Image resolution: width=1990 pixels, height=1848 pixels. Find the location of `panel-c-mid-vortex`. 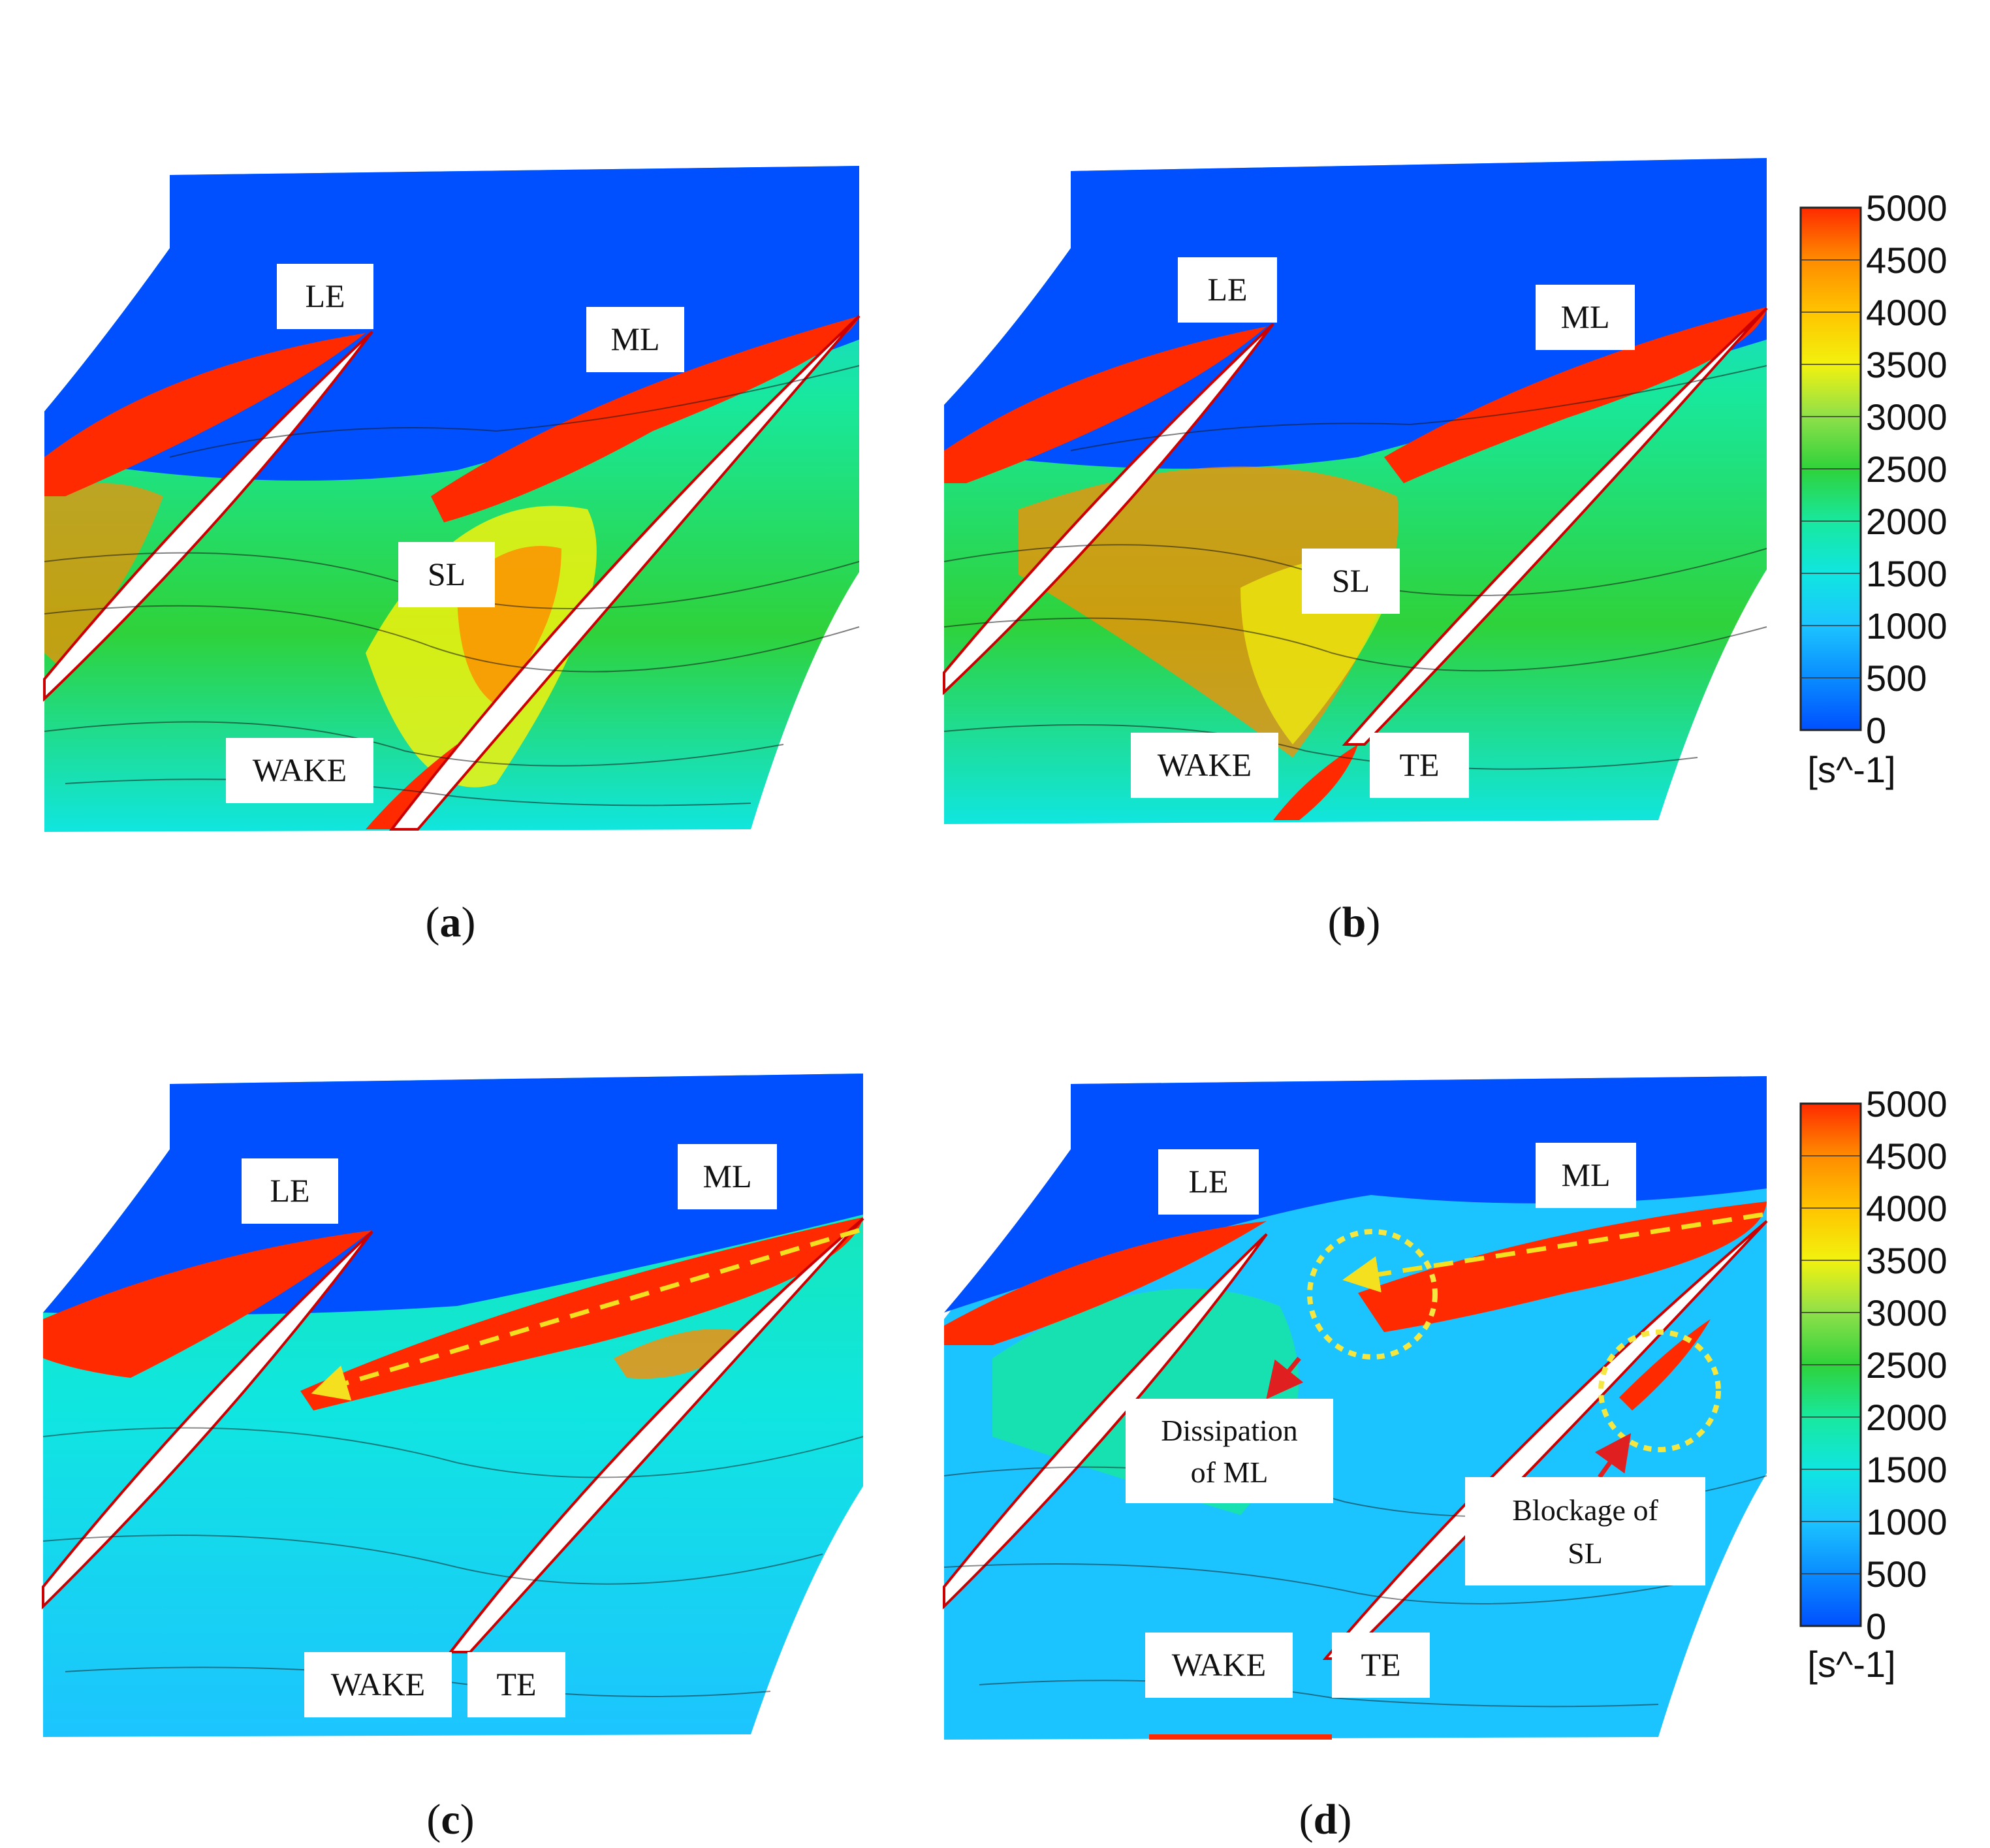

panel-c-mid-vortex is located at coordinates (679, 1354).